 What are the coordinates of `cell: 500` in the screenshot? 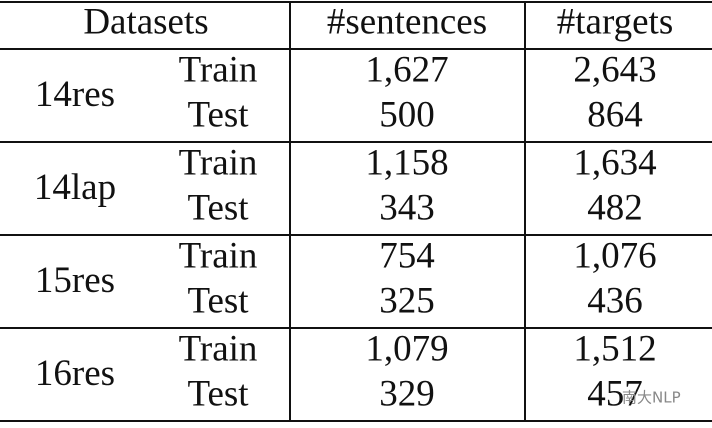 It's located at (407, 114).